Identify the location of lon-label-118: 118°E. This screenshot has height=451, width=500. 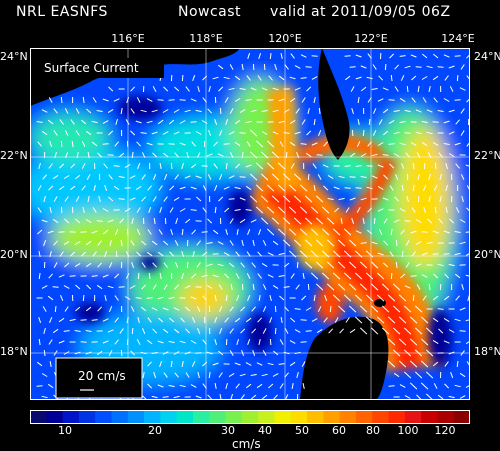
(205, 38).